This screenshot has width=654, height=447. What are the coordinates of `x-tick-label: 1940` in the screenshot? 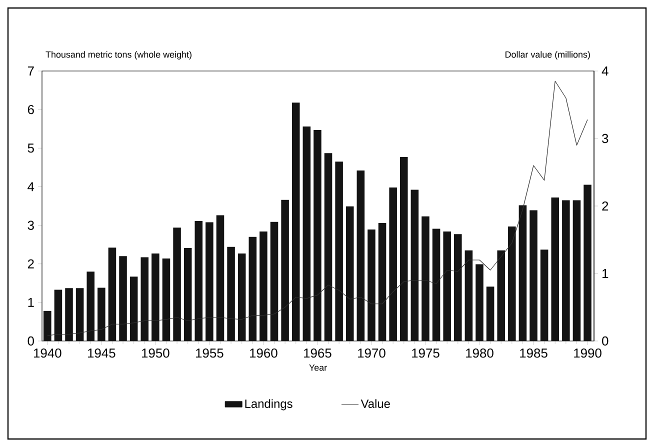 It's located at (48, 353).